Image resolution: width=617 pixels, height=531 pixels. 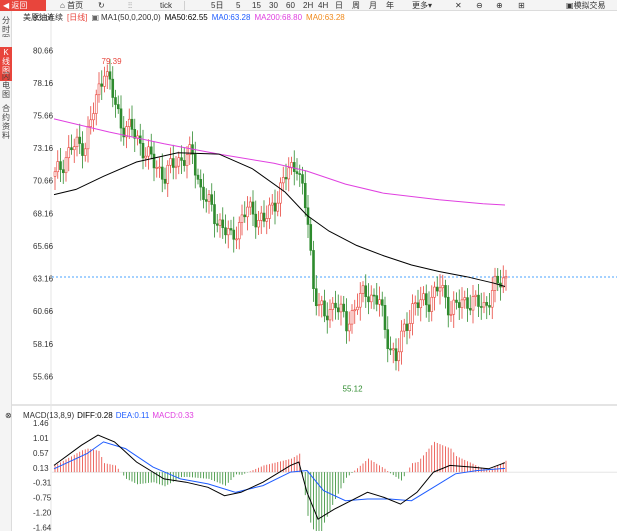 What do you see at coordinates (6, 26) in the screenshot?
I see `tab-timeshare: 分时图` at bounding box center [6, 26].